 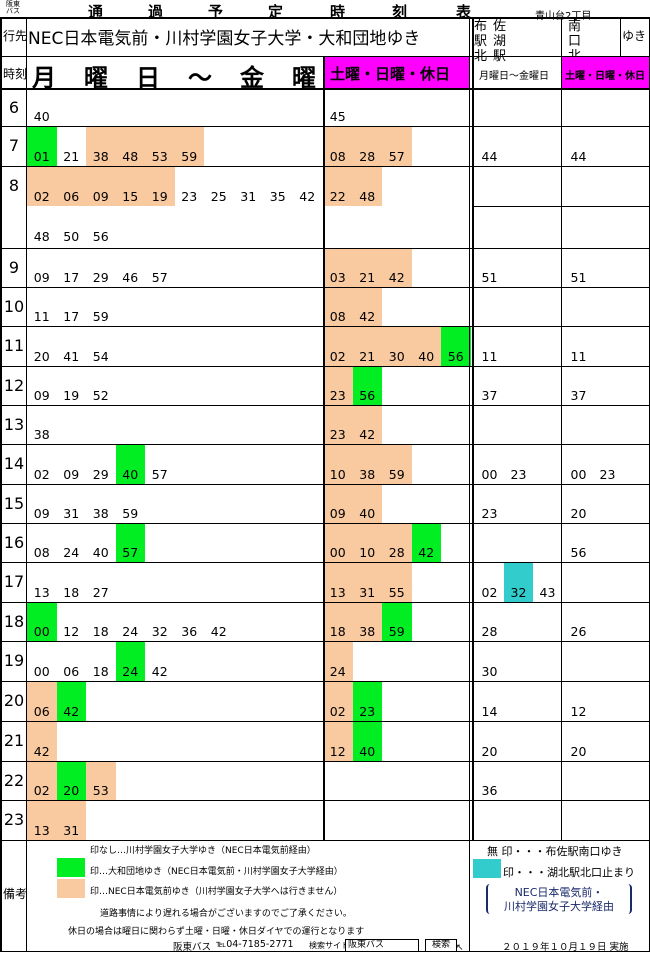 I want to click on departure-minute: 44, so click(x=489, y=156).